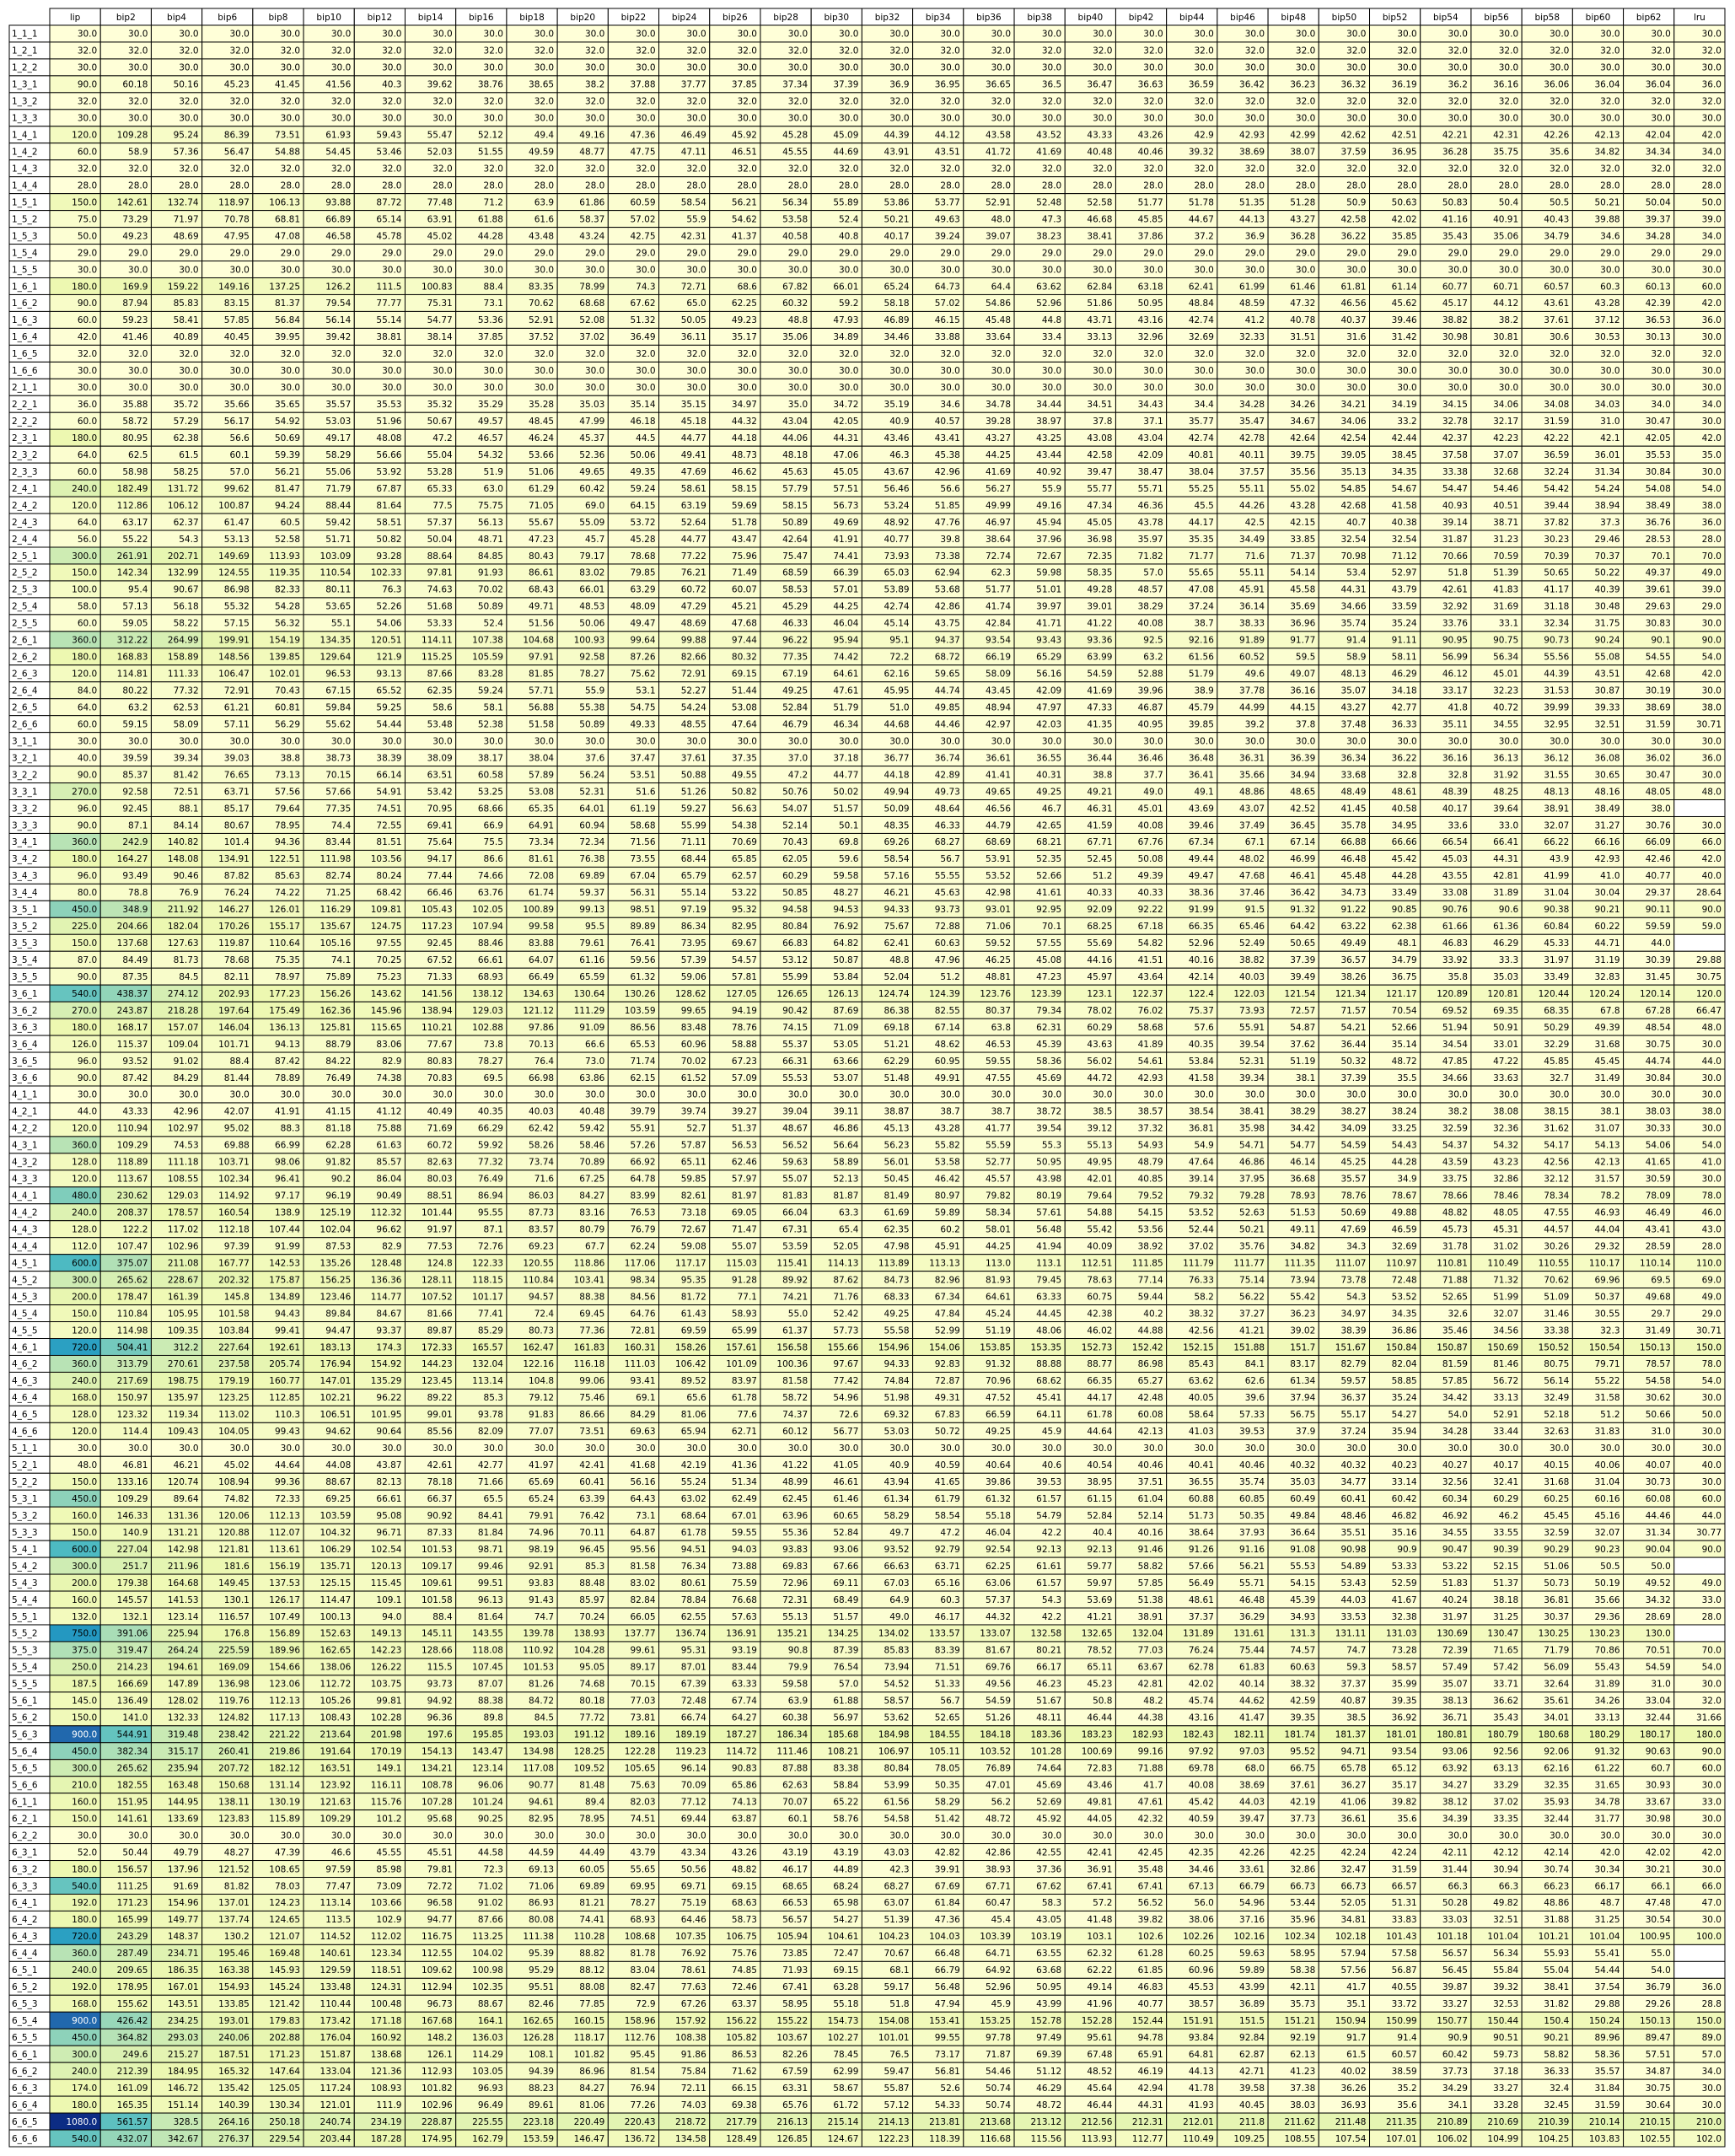  Describe the element at coordinates (949, 185) in the screenshot. I see `cell-value: 28.0` at that location.